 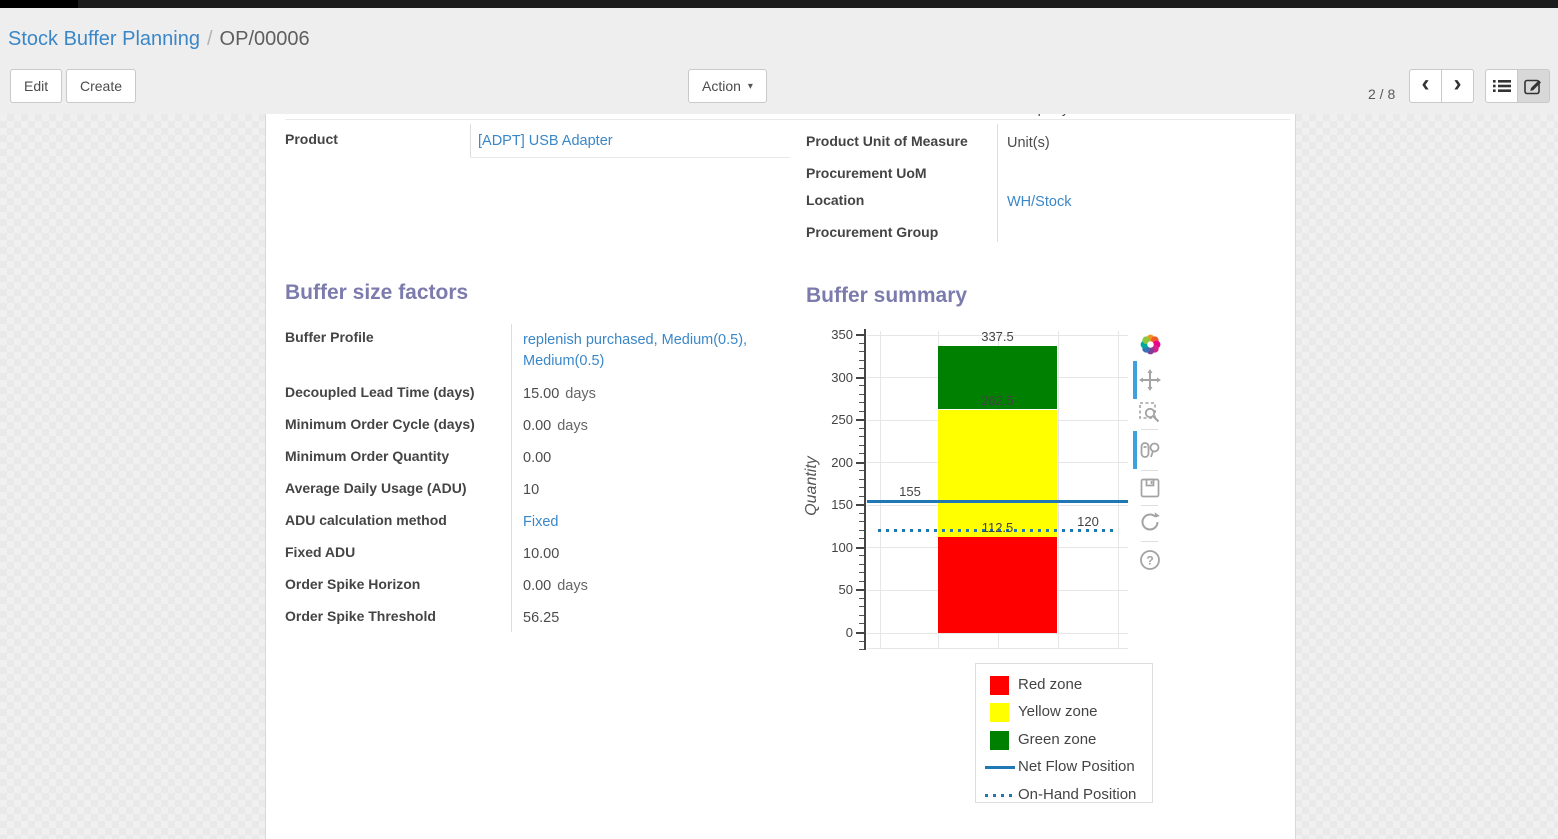 I want to click on pager-previous-button: ‹, so click(x=1425, y=86).